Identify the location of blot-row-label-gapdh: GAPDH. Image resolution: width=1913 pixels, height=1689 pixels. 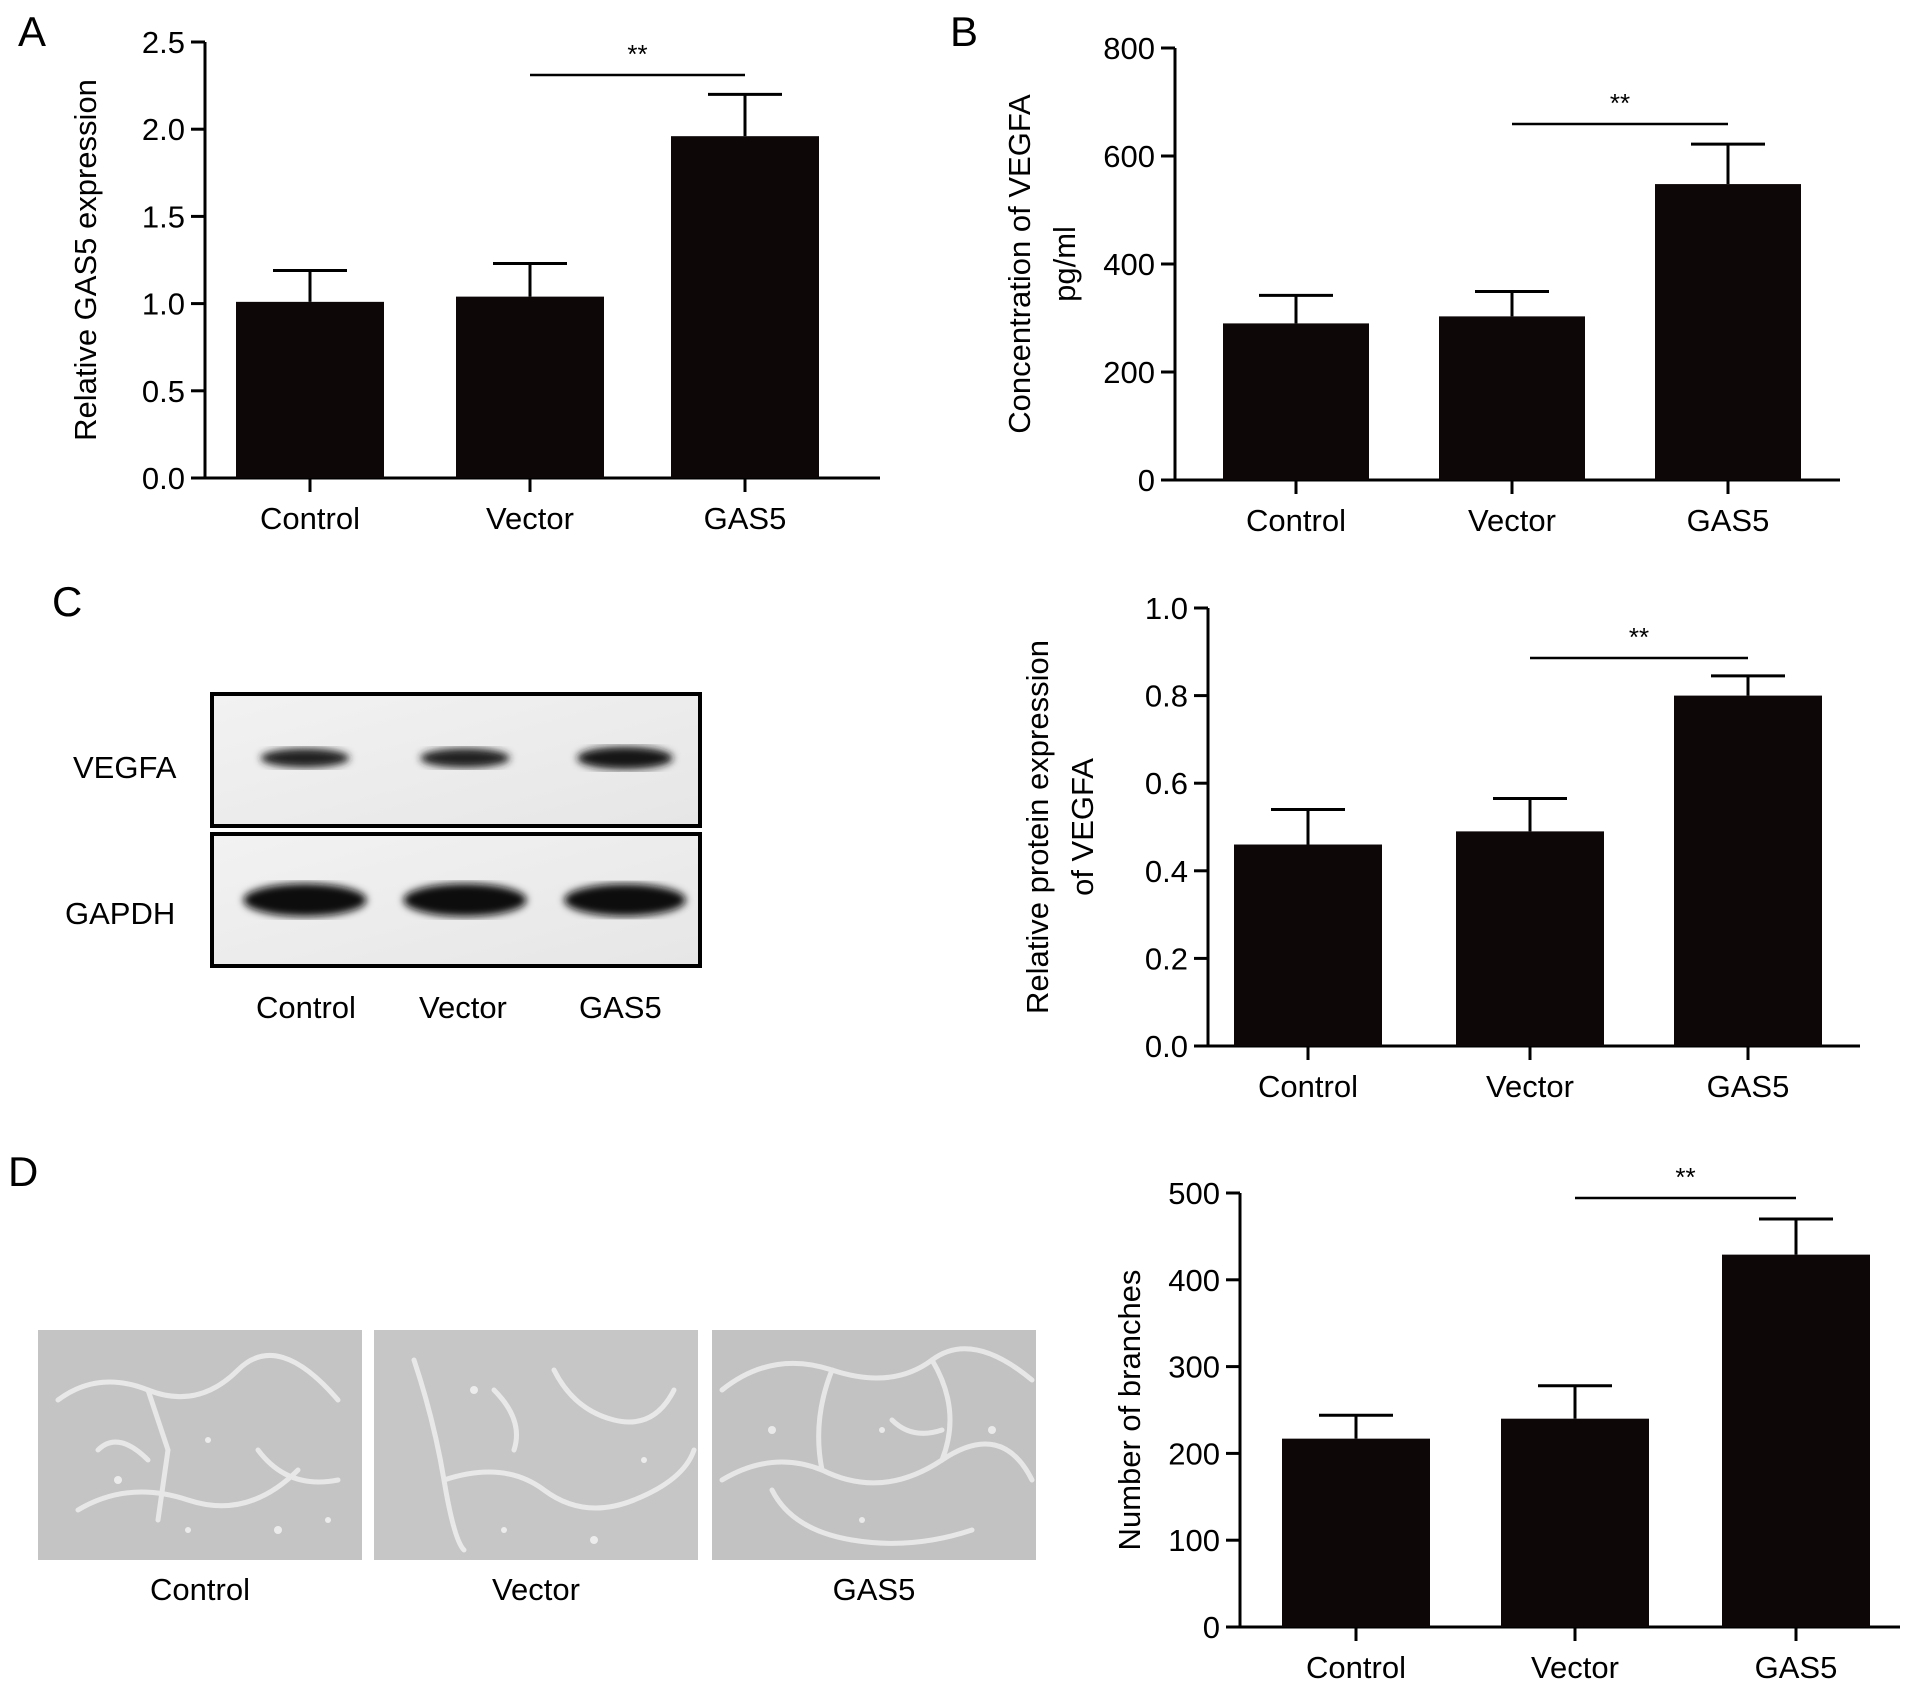
(120, 913).